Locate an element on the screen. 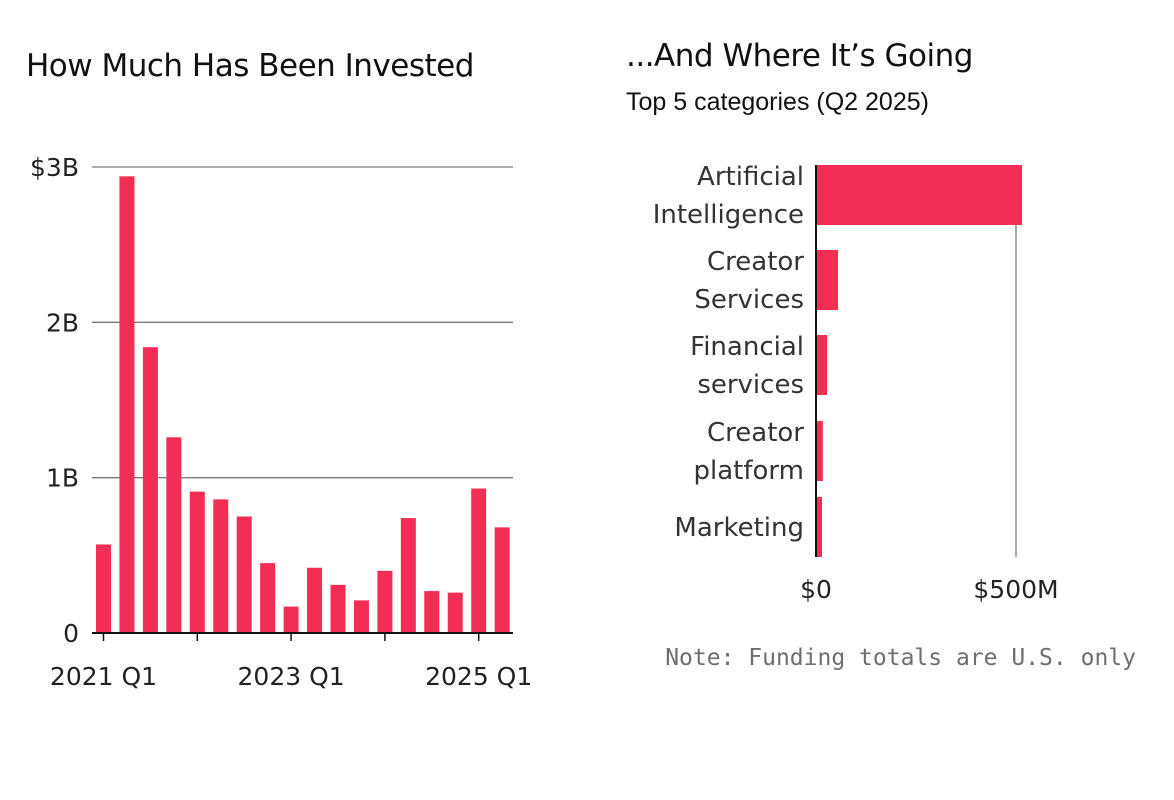 Image resolution: width=1174 pixels, height=800 pixels. category-label: Financial services is located at coordinates (747, 366).